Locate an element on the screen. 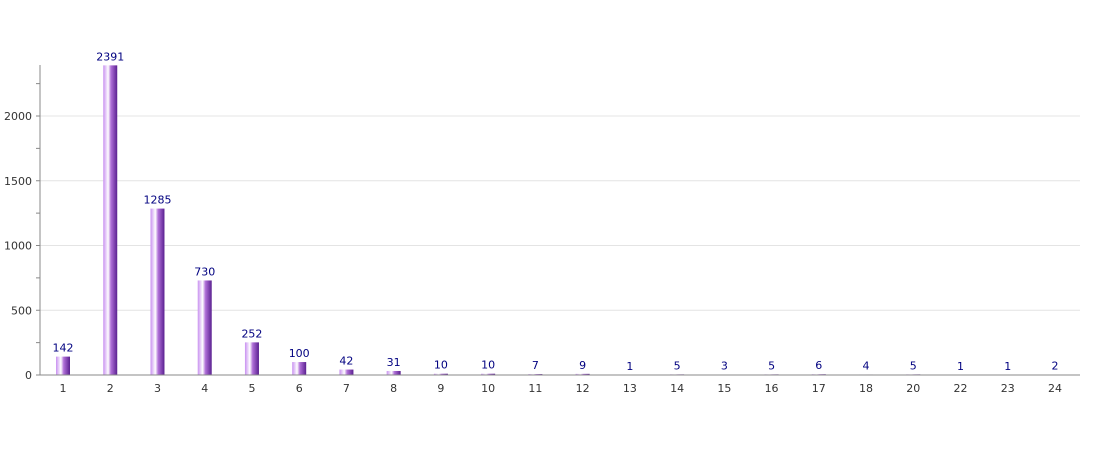  data-label: 3 is located at coordinates (724, 366).